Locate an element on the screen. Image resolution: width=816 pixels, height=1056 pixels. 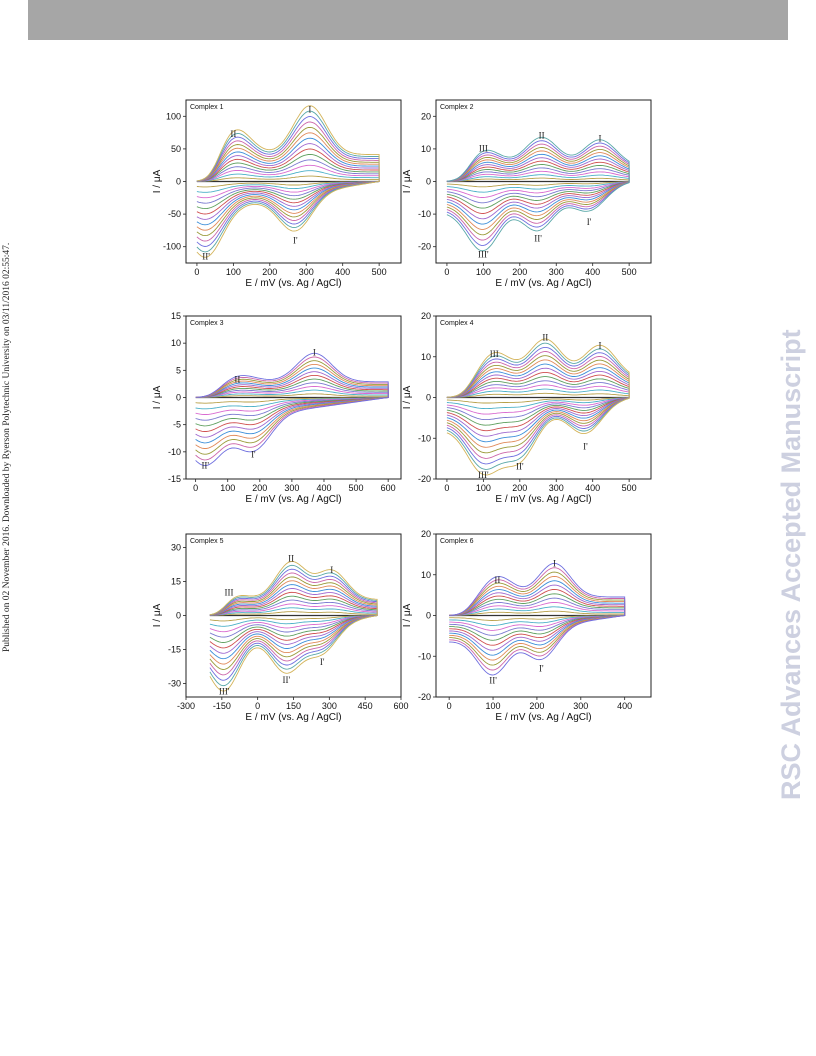
header-bar is located at coordinates (408, 20).